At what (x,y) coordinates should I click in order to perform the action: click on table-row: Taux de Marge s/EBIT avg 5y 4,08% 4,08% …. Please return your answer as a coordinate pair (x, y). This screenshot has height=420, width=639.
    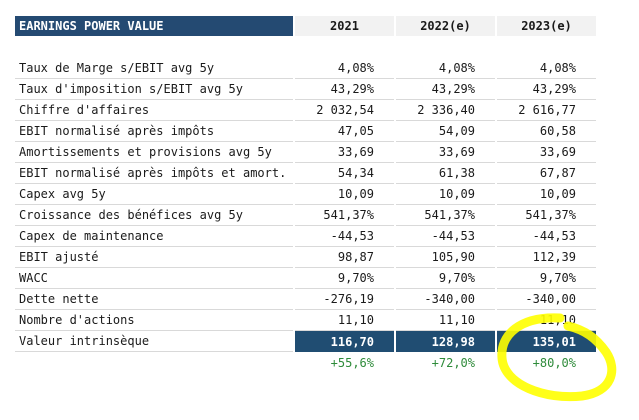
    Looking at the image, I should click on (306, 68).